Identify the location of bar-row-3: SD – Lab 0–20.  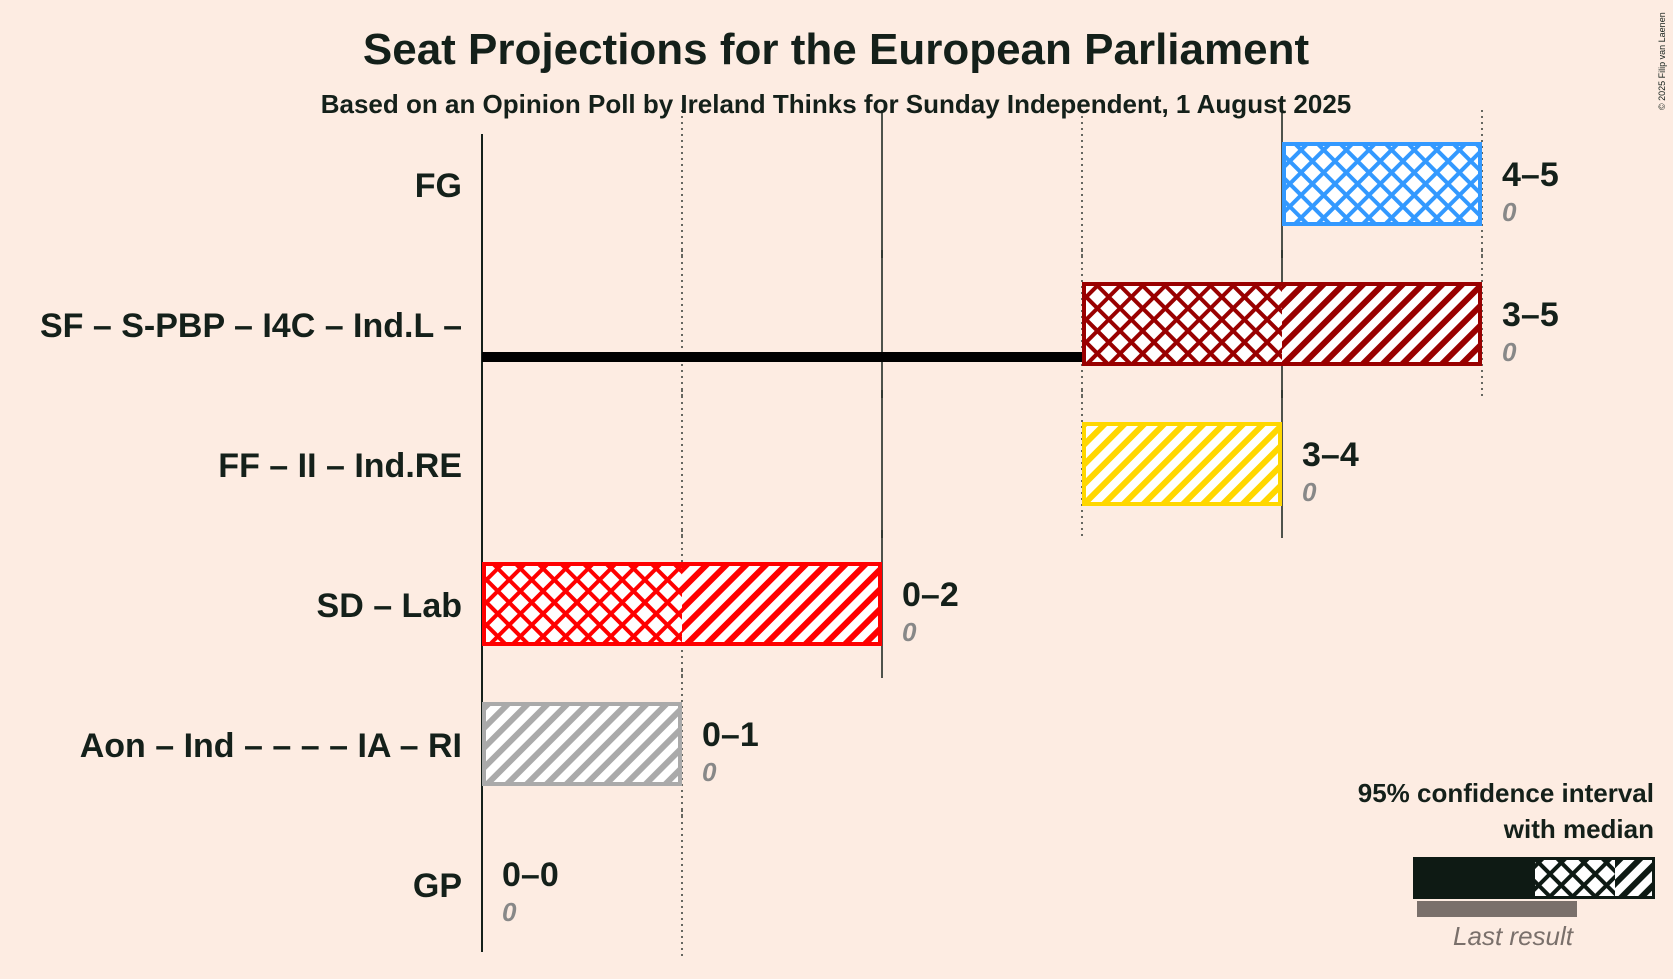
(638, 604).